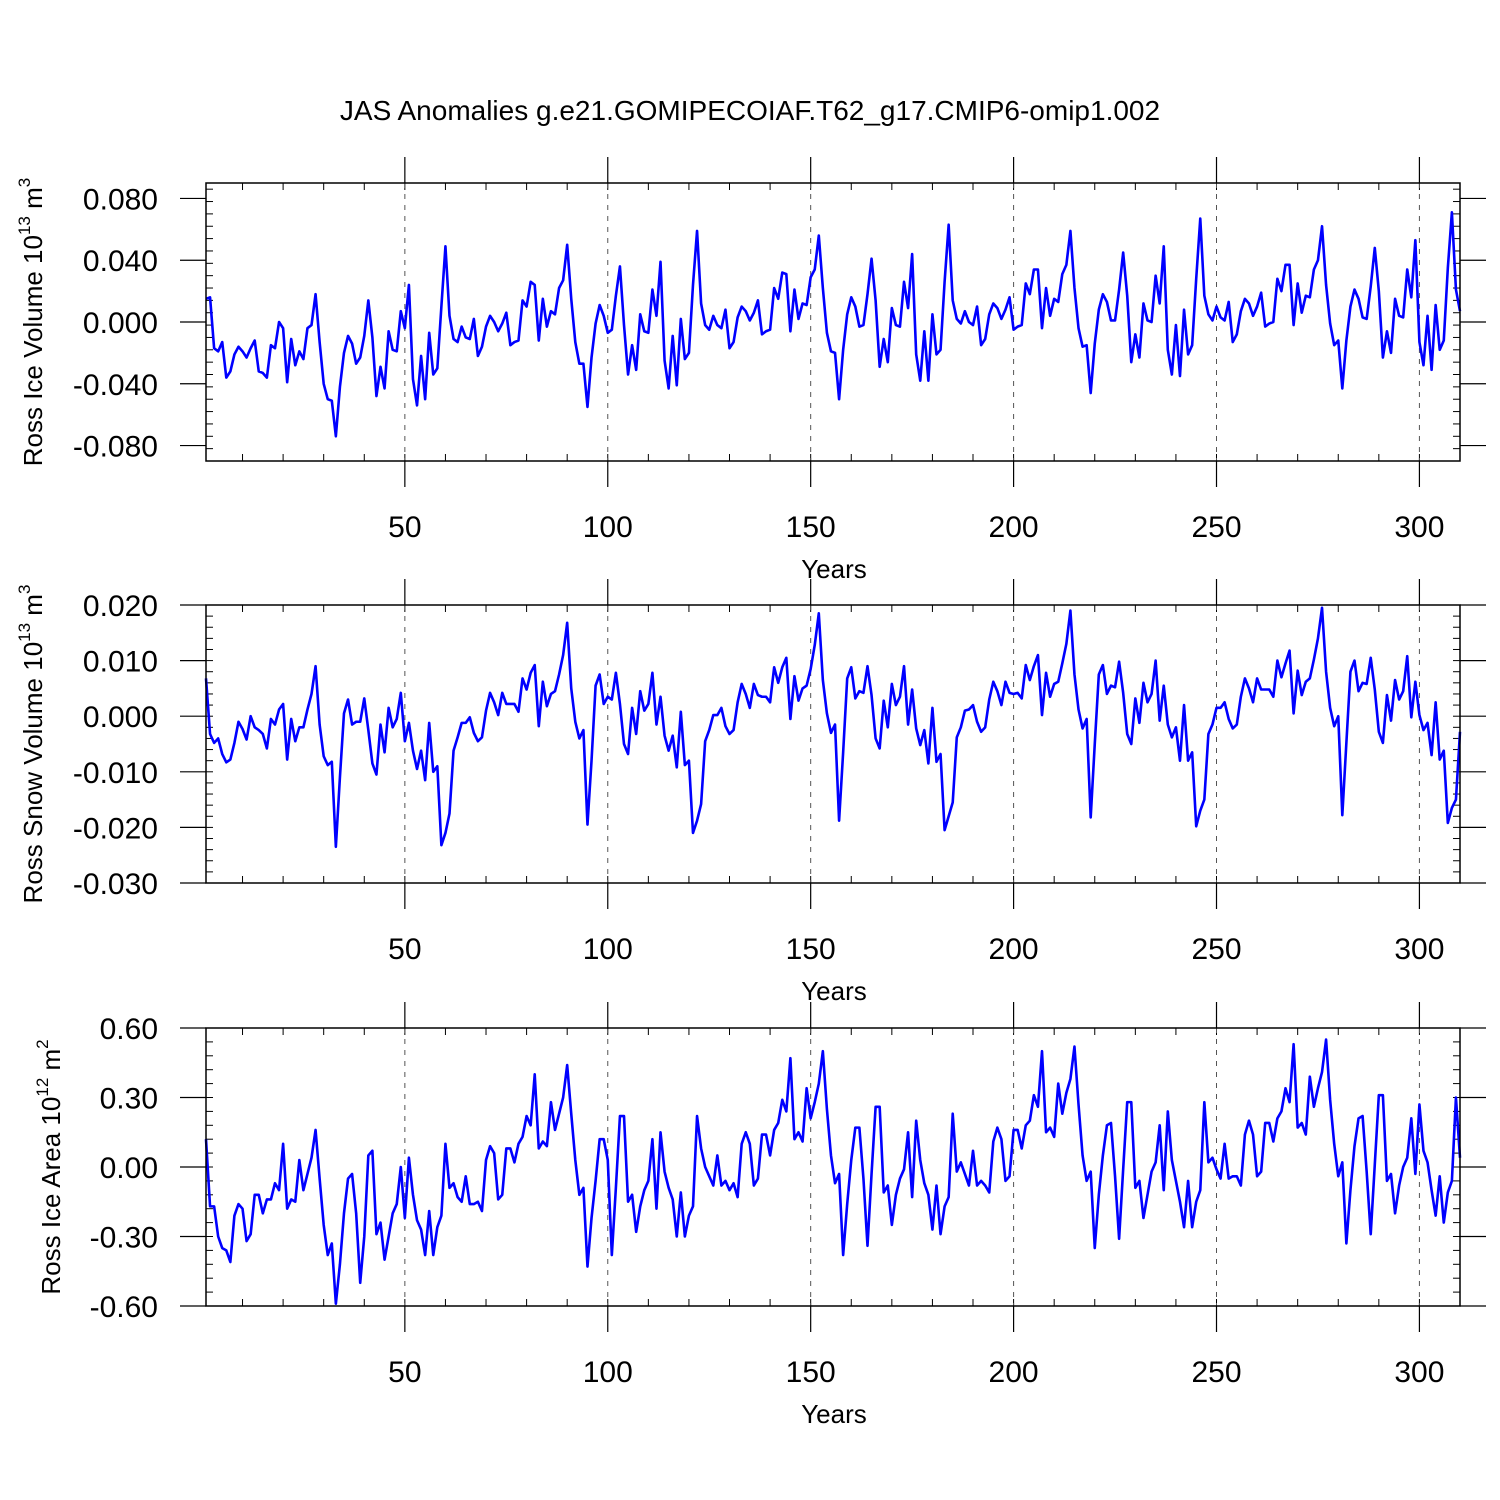 This screenshot has height=1500, width=1500. Describe the element at coordinates (33, 350) in the screenshot. I see `y-axis-title-main: Ross Ice Volume 10` at that location.